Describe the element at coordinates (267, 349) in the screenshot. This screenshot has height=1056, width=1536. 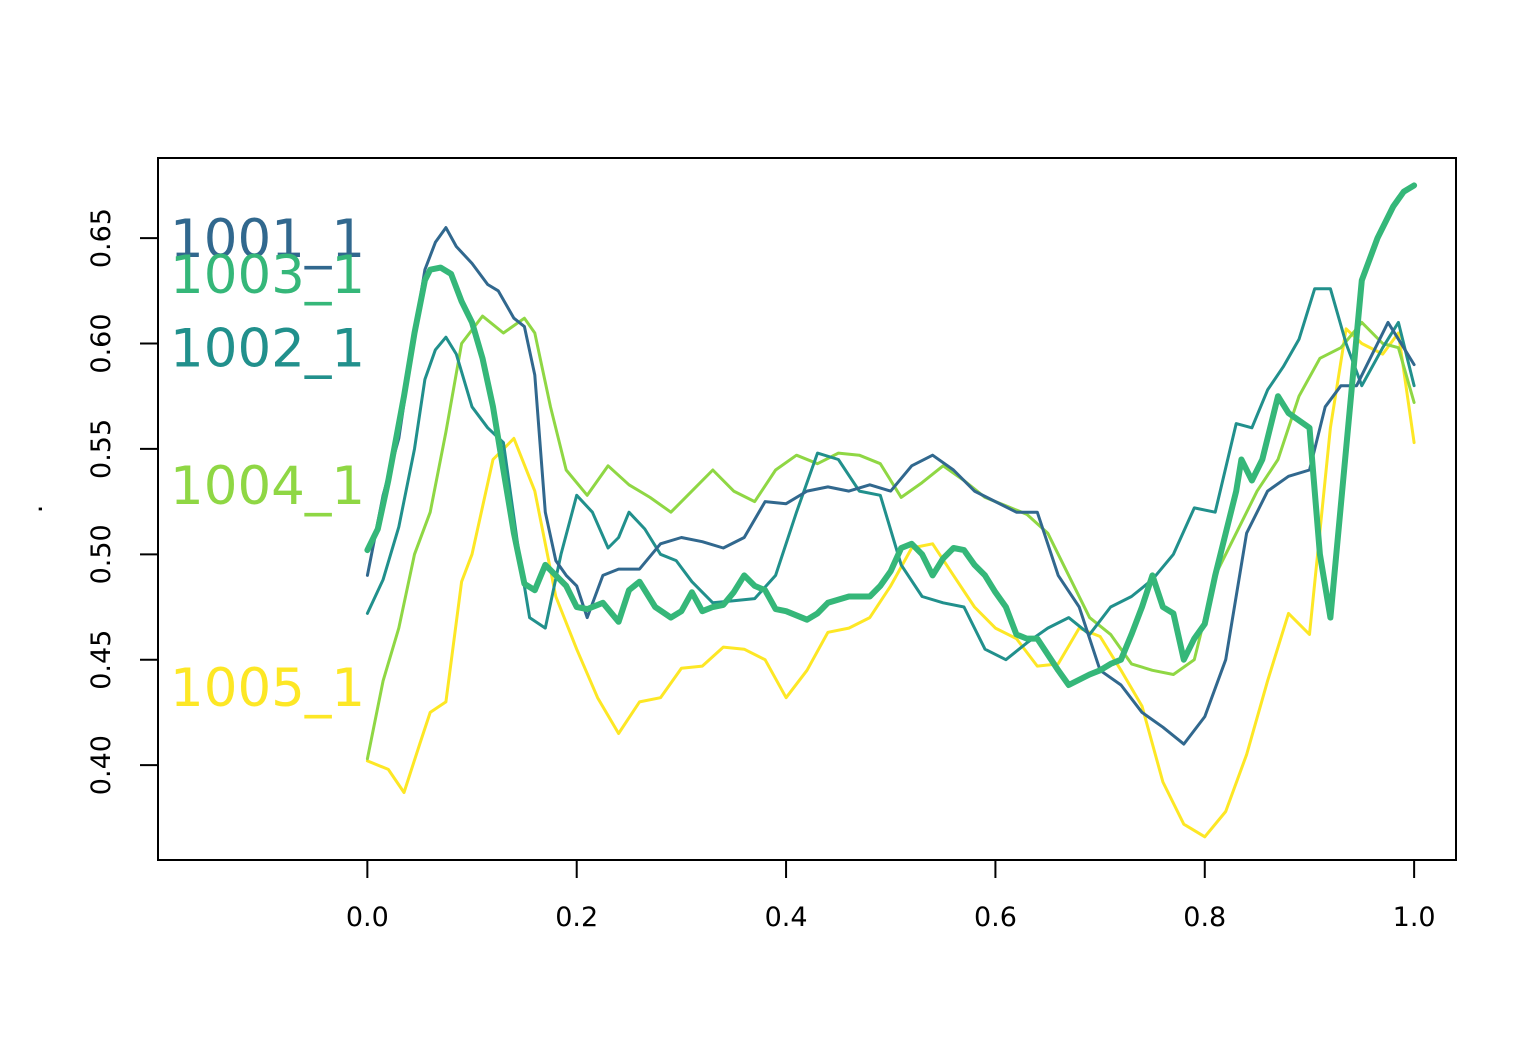
I see `series-label-1002_1: 1002_1` at that location.